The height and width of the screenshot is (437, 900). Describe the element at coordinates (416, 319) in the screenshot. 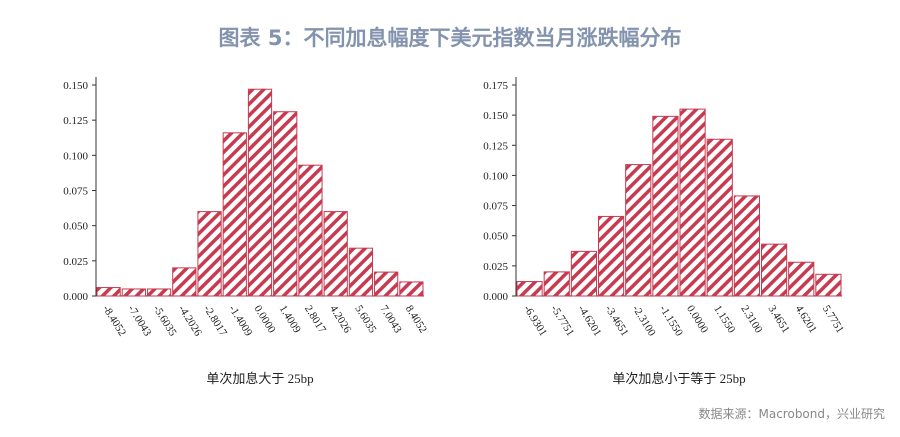

I see `x-tick-label: 8.4052` at that location.